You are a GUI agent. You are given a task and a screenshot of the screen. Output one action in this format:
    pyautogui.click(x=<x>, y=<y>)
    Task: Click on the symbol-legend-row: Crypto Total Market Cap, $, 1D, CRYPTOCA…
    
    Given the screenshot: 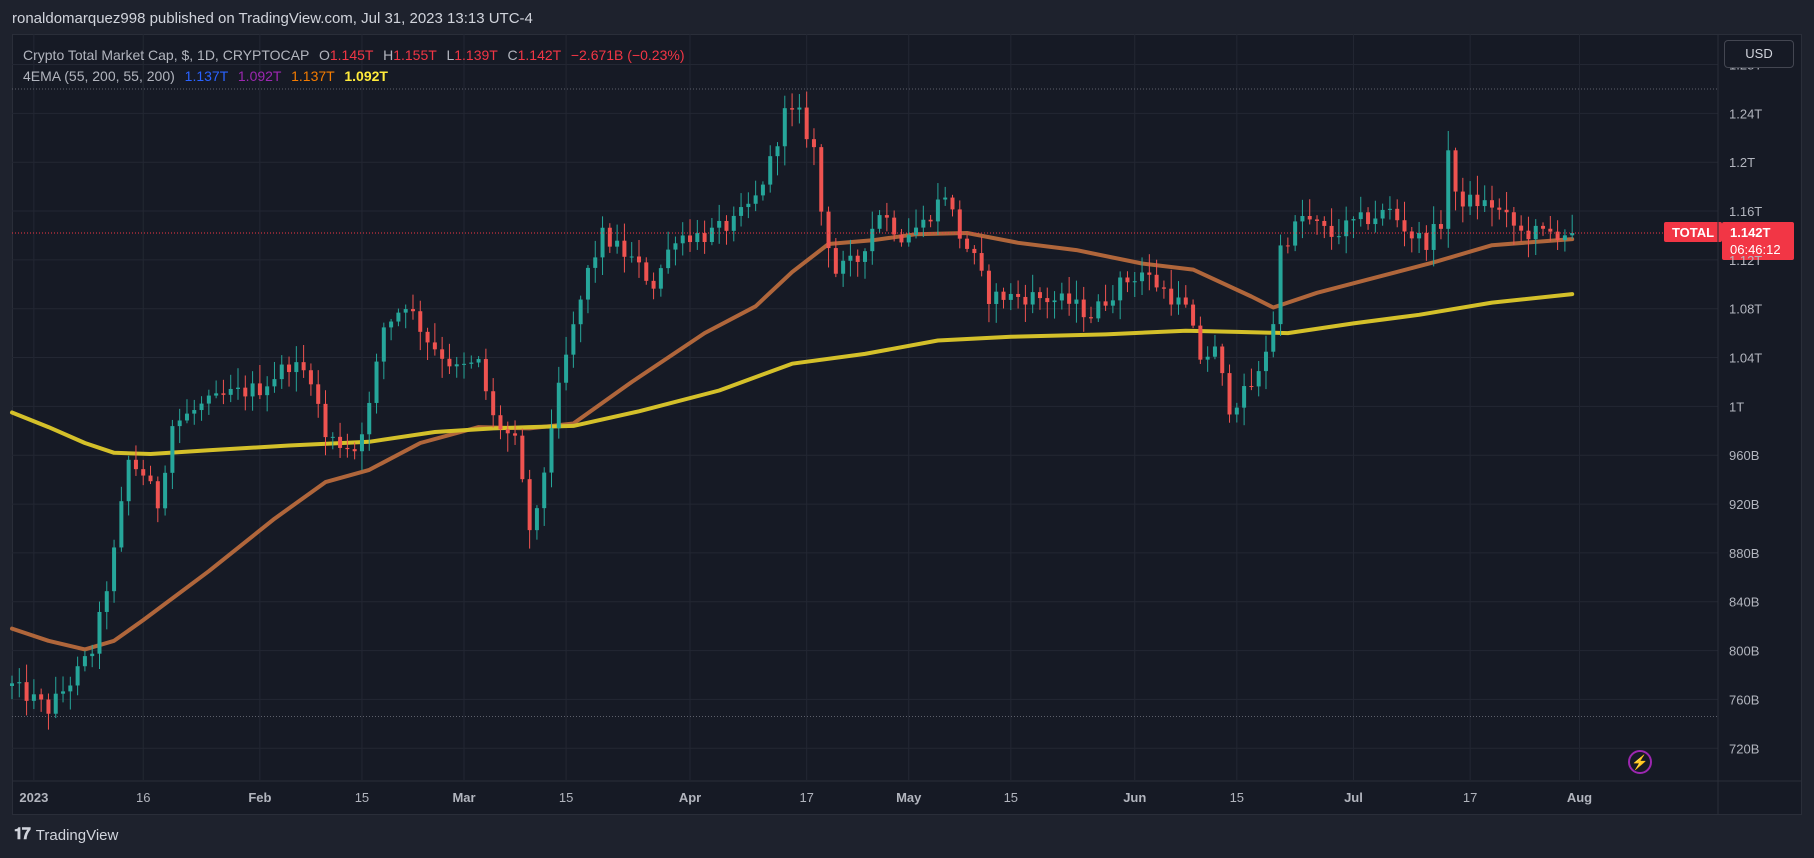 What is the action you would take?
    pyautogui.click(x=353, y=55)
    